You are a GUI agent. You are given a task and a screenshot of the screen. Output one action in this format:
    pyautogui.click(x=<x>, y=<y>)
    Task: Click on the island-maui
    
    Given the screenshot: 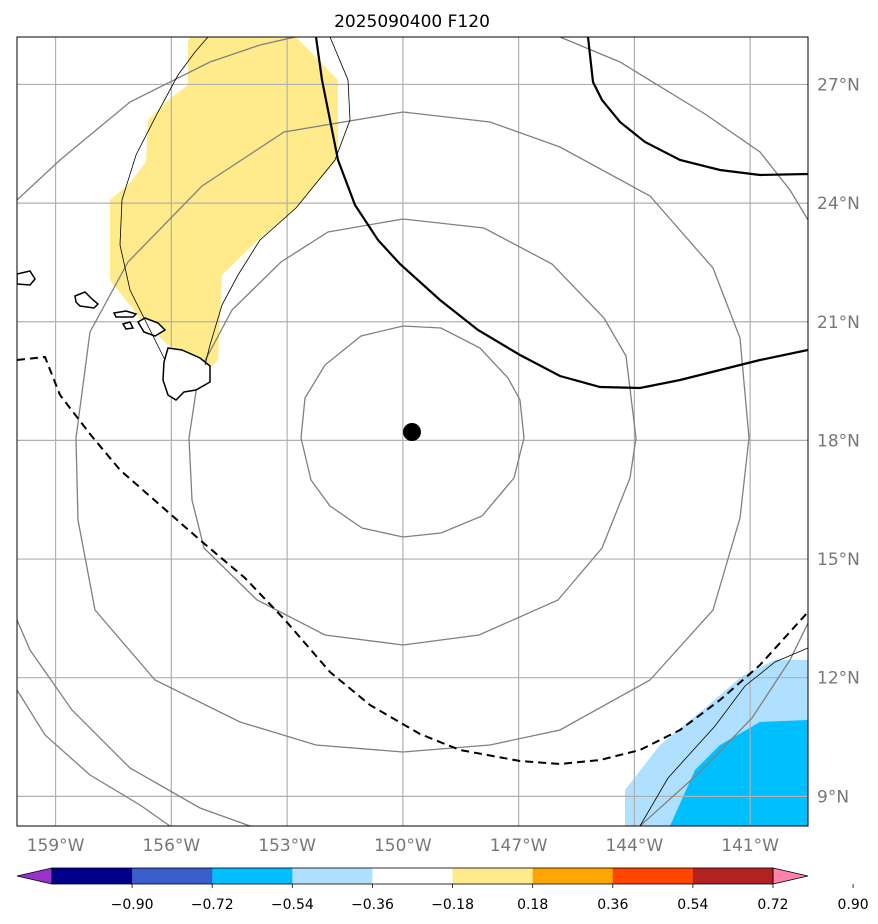 What is the action you would take?
    pyautogui.click(x=151, y=327)
    